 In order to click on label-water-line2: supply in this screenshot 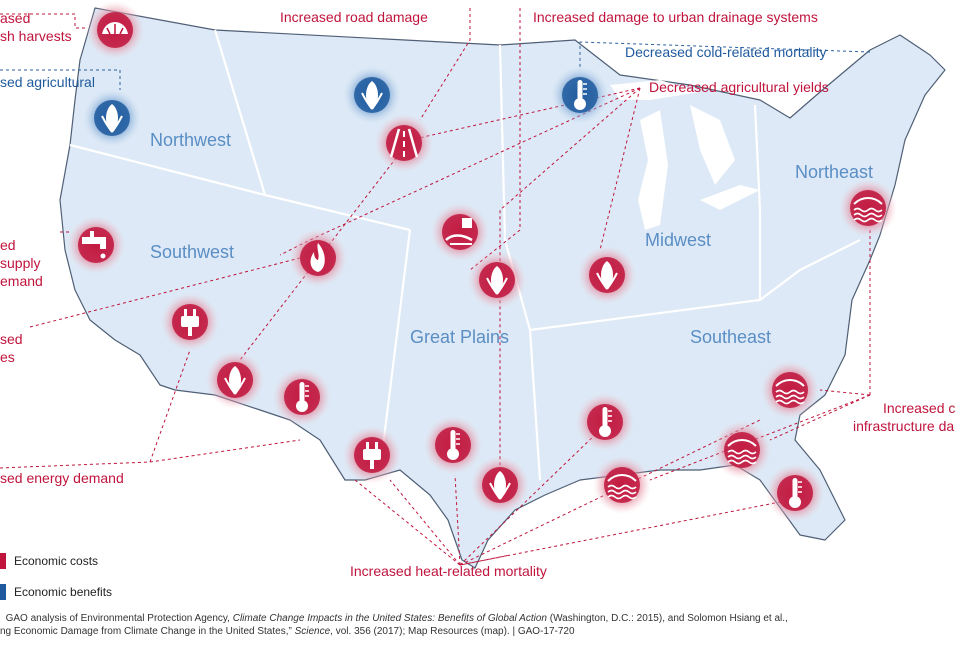, I will do `click(20, 263)`.